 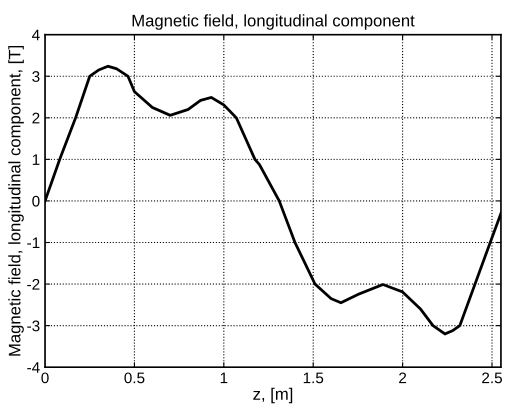 What do you see at coordinates (273, 22) in the screenshot?
I see `chart-title: Magnetic field, longitudinal component` at bounding box center [273, 22].